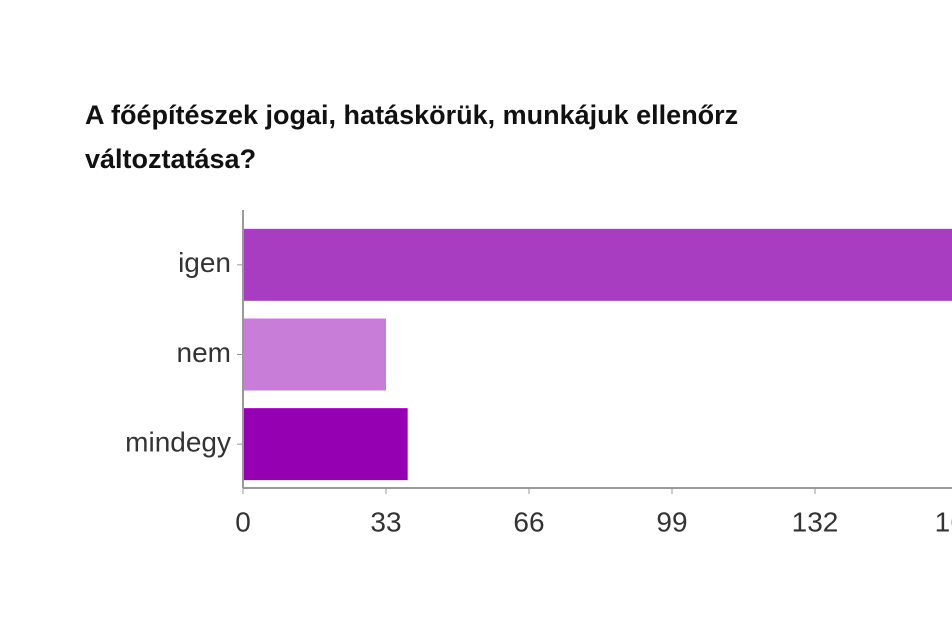 The image size is (952, 638). Describe the element at coordinates (178, 442) in the screenshot. I see `y-tick-label: mindegy` at that location.